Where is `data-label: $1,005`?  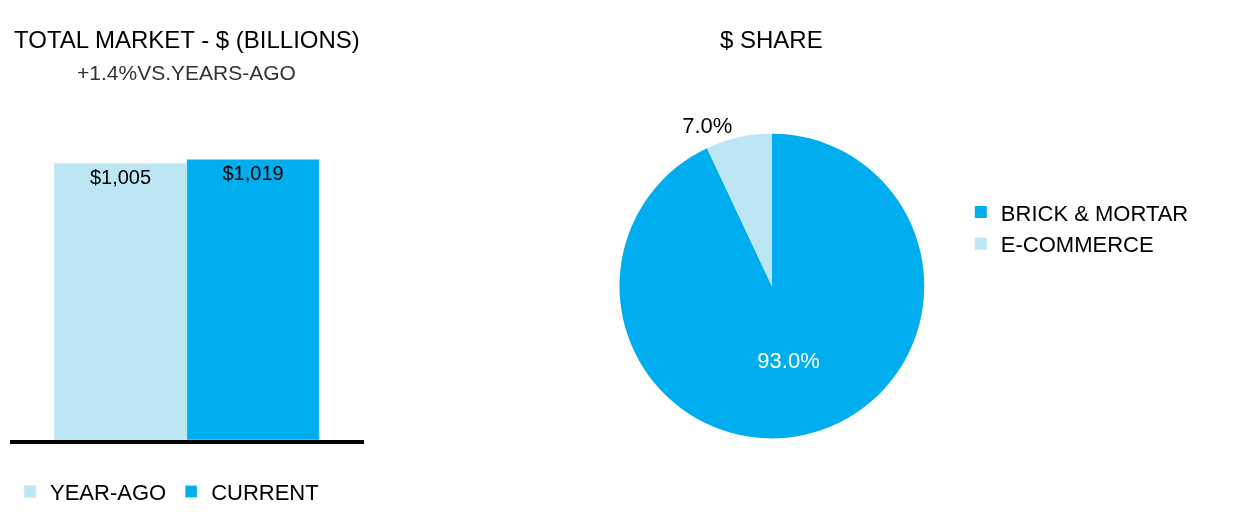 data-label: $1,005 is located at coordinates (120, 177).